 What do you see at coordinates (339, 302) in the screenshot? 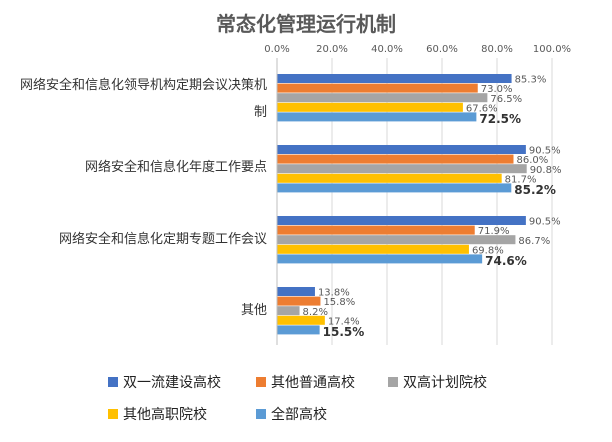
I see `data-label: 15.8%` at bounding box center [339, 302].